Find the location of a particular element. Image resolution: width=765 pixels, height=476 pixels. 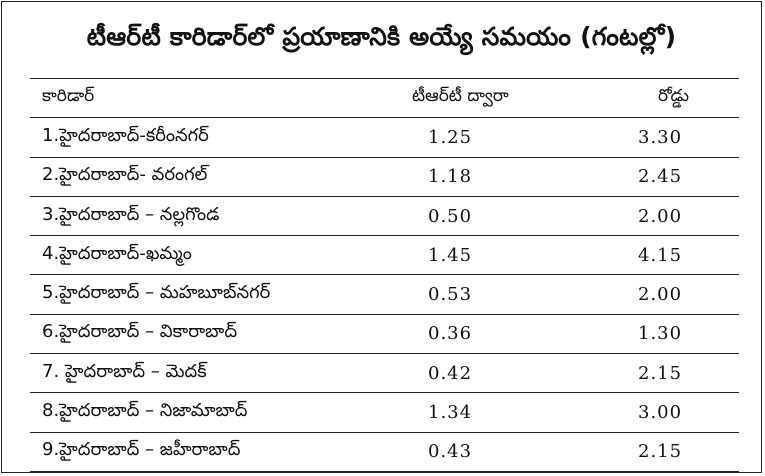

table-row: 3.హైదరాబాద్‌ – నల్లగొండ 0.50 2.00 is located at coordinates (384, 215).